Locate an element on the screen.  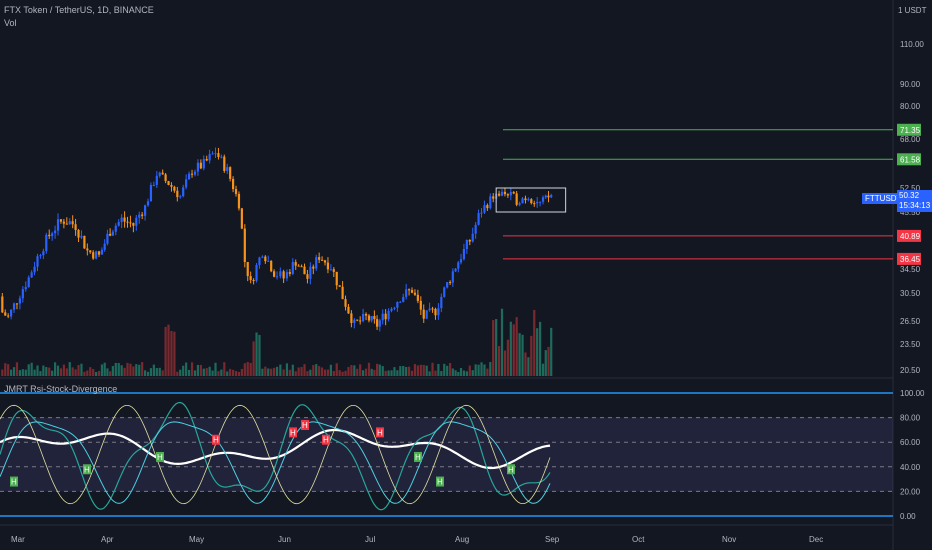
level-tag-label: 71.35 is located at coordinates (910, 130).